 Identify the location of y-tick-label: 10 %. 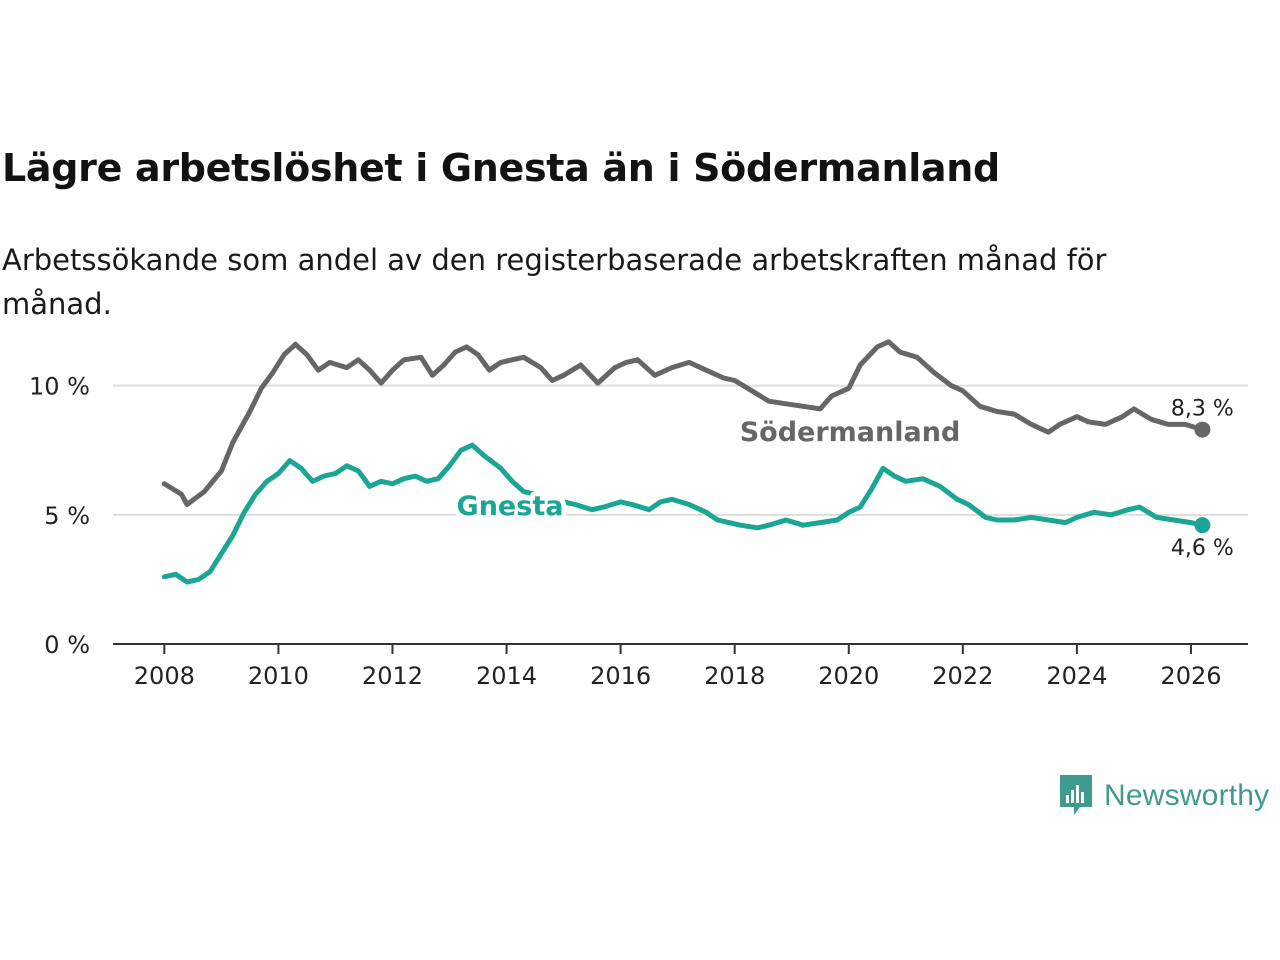
(59, 387).